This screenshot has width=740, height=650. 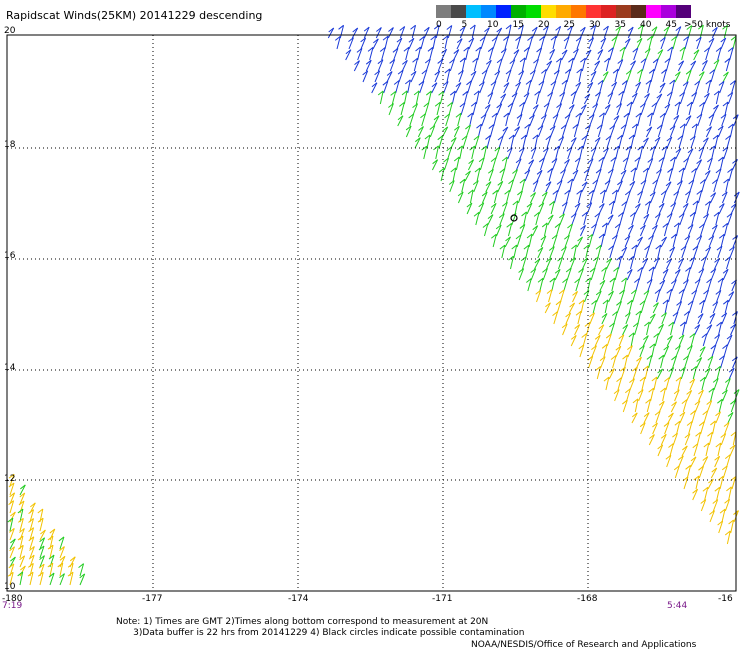 I want to click on colorbar-label: 25, so click(x=569, y=25).